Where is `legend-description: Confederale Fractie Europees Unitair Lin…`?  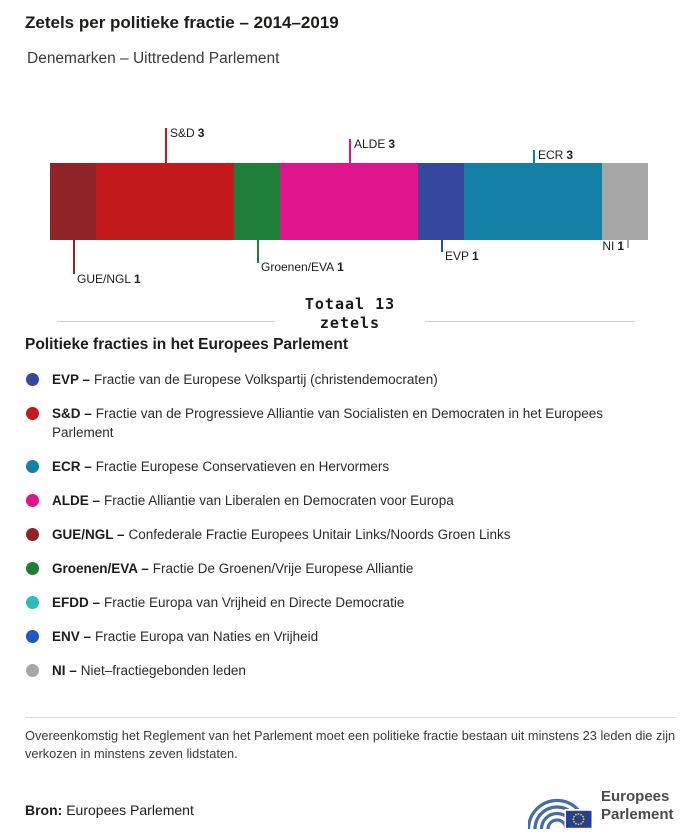
legend-description: Confederale Fractie Europees Unitair Lin… is located at coordinates (319, 534).